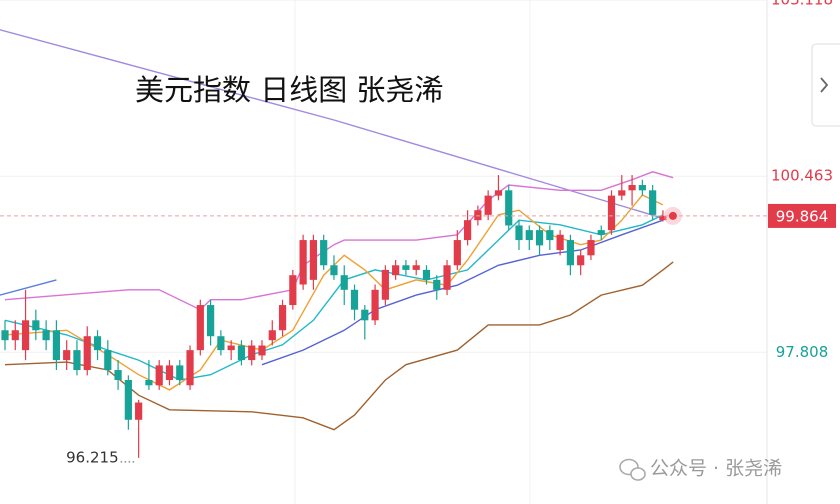 This screenshot has width=840, height=504. What do you see at coordinates (802, 352) in the screenshot?
I see `y-tick-label: 97.808` at bounding box center [802, 352].